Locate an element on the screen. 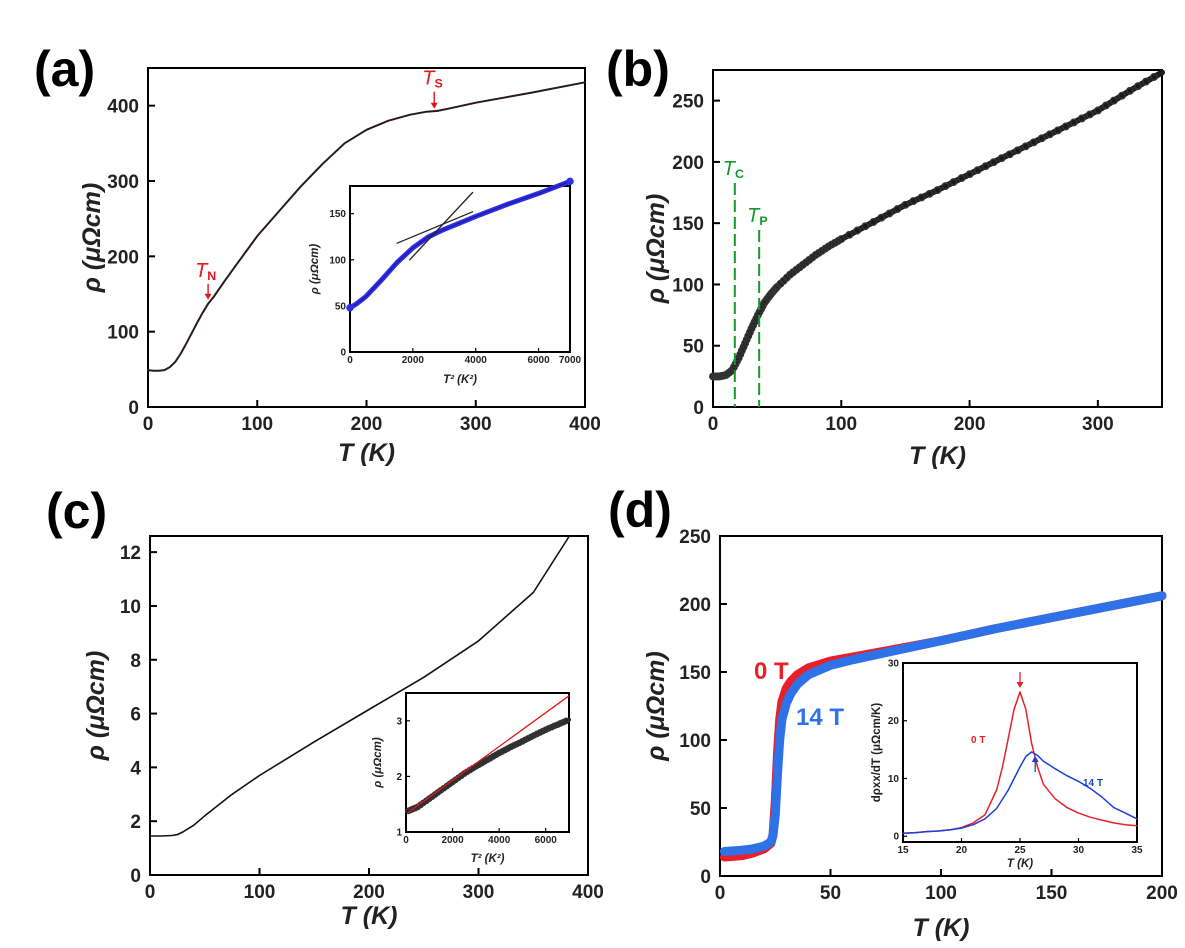 This screenshot has width=1185, height=948. panel-c-ytick-label: 12 is located at coordinates (130, 553).